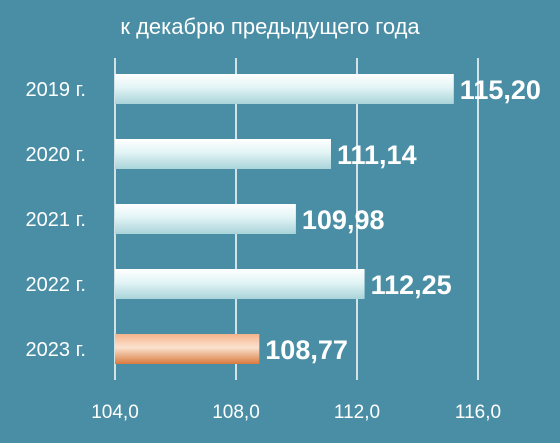 The width and height of the screenshot is (560, 443). I want to click on value-label: 115,20, so click(500, 90).